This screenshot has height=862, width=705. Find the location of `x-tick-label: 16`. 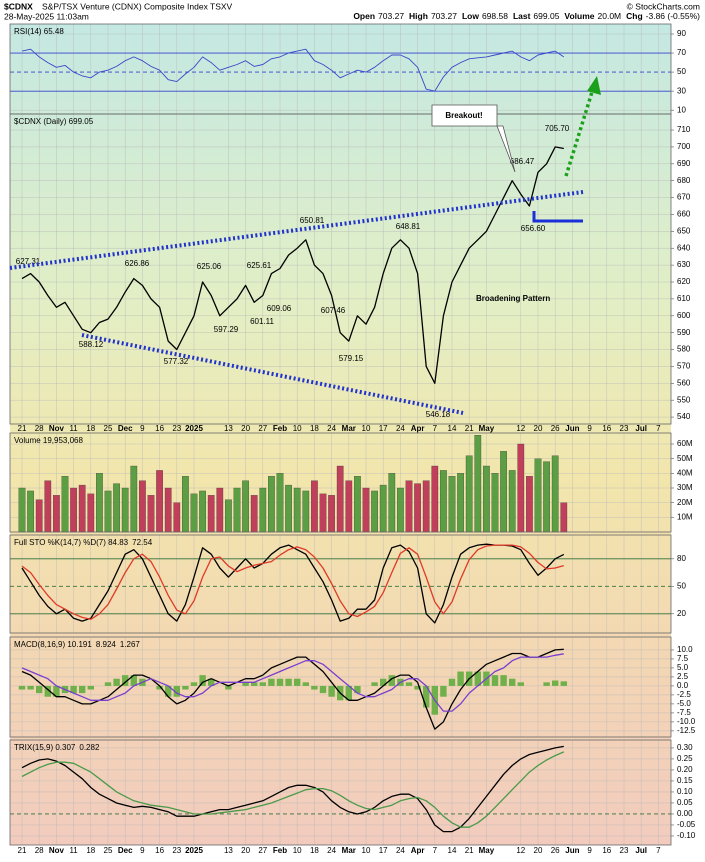

x-tick-label: 16 is located at coordinates (159, 428).